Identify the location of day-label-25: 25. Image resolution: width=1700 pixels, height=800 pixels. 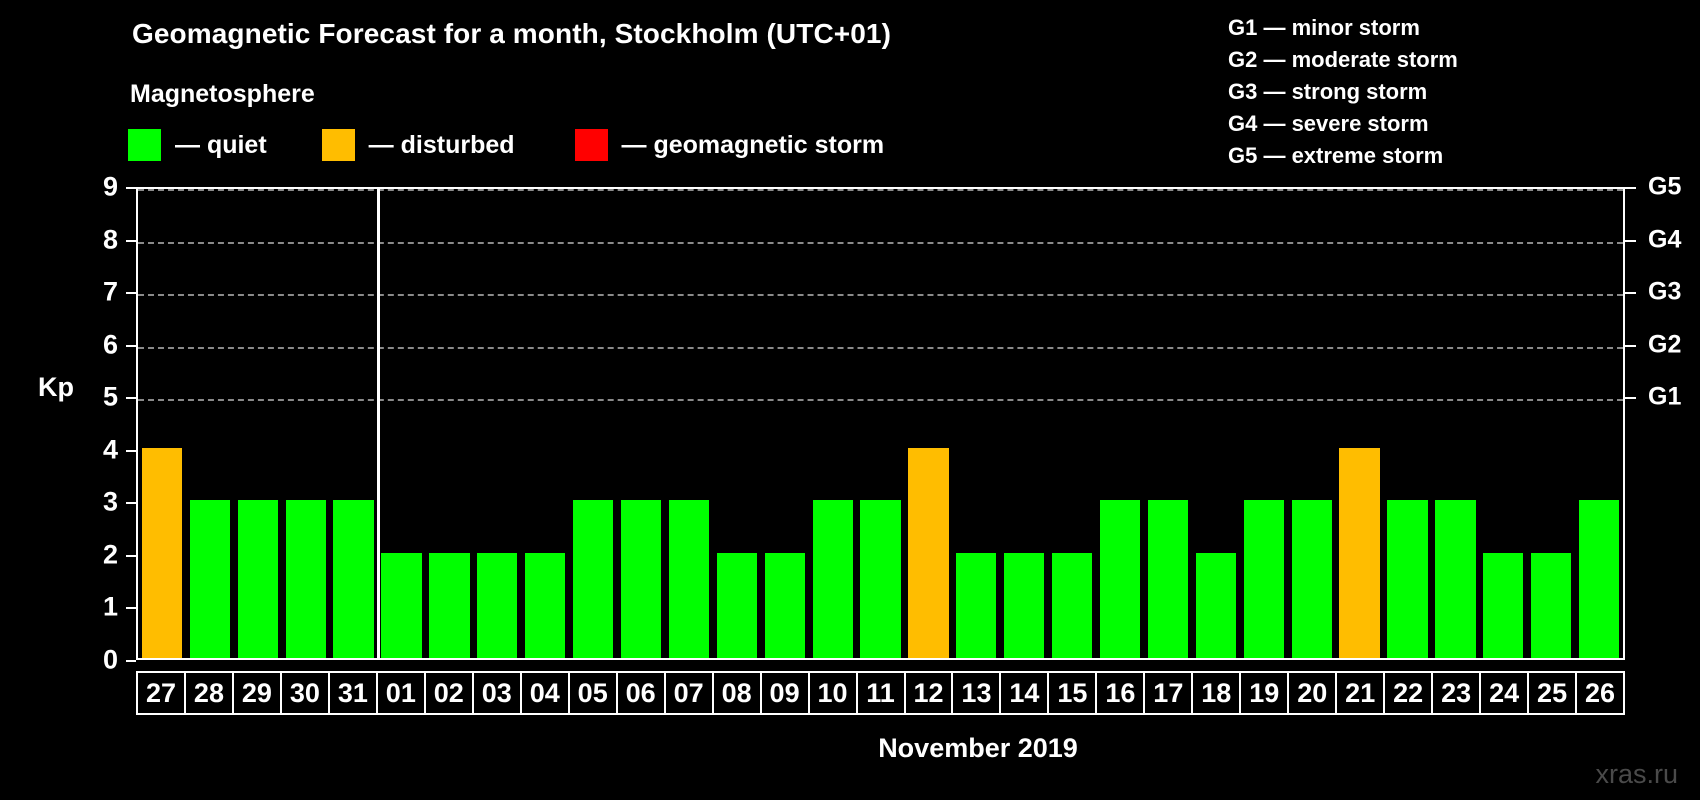
(1553, 693).